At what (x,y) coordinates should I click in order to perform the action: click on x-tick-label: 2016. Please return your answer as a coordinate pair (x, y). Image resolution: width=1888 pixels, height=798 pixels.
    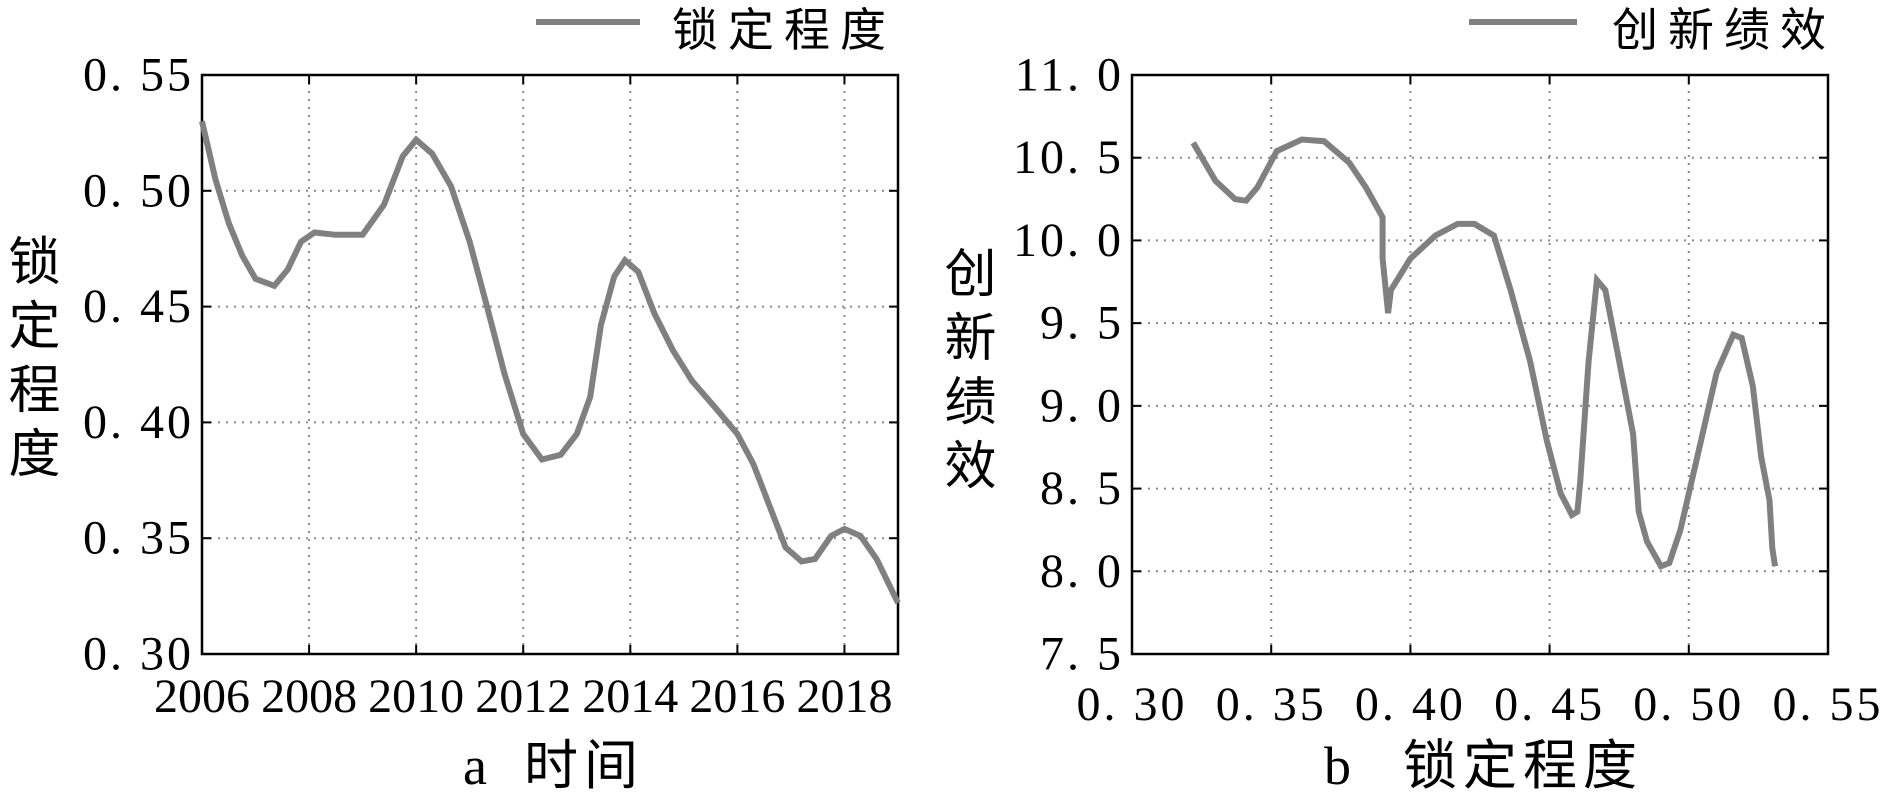
    Looking at the image, I should click on (737, 696).